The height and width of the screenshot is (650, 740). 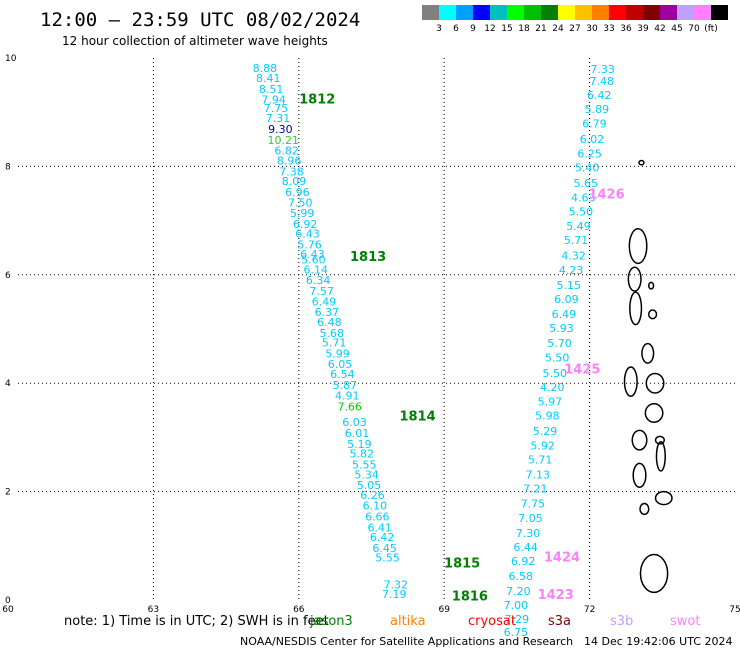 What do you see at coordinates (582, 370) in the screenshot?
I see `pass-number-label: 1425` at bounding box center [582, 370].